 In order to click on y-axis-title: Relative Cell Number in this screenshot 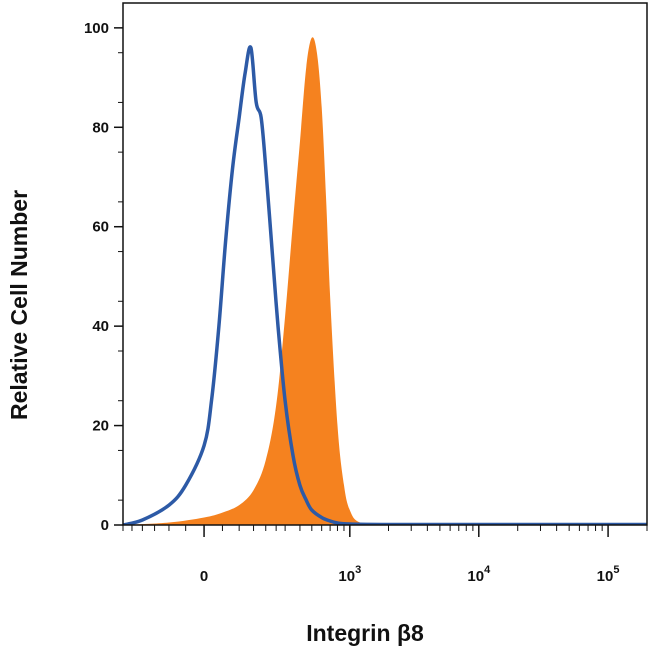, I will do `click(19, 305)`.